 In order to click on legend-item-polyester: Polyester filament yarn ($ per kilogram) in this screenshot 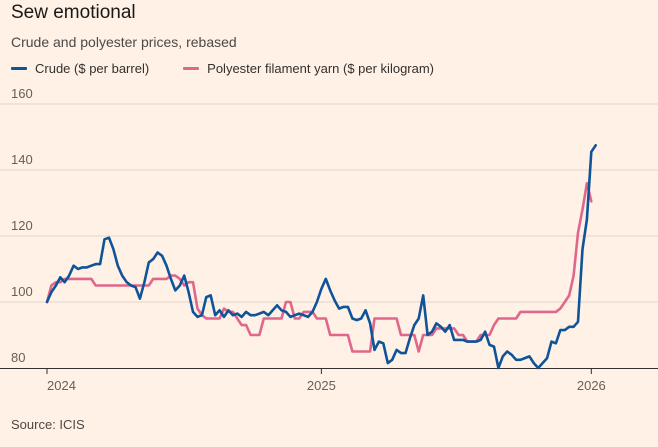, I will do `click(308, 68)`.